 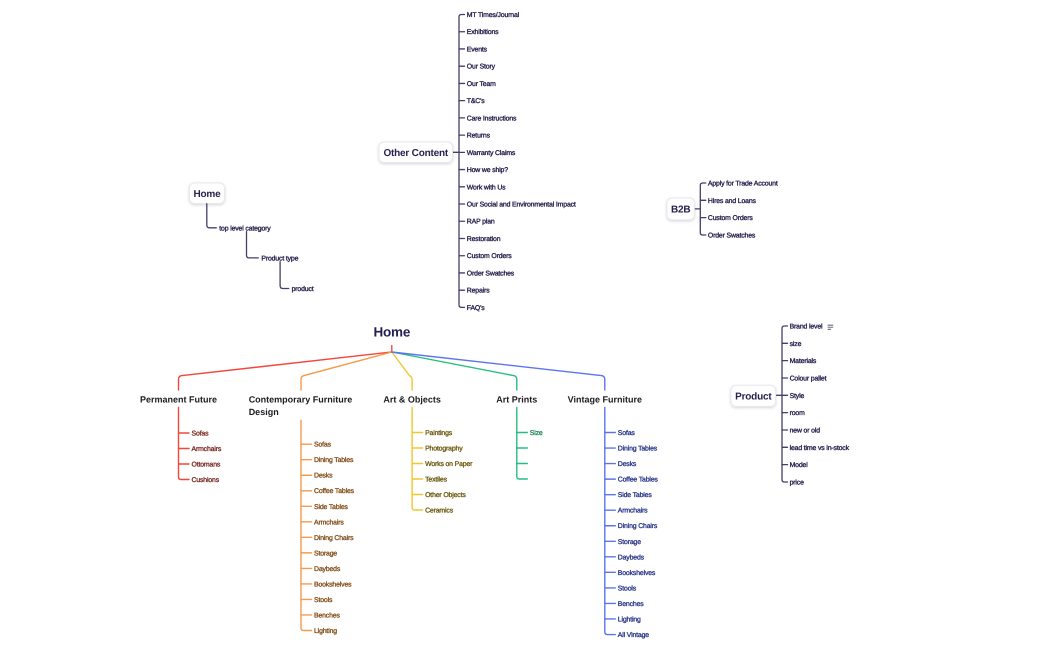 What do you see at coordinates (303, 289) in the screenshot?
I see `svg-text: product` at bounding box center [303, 289].